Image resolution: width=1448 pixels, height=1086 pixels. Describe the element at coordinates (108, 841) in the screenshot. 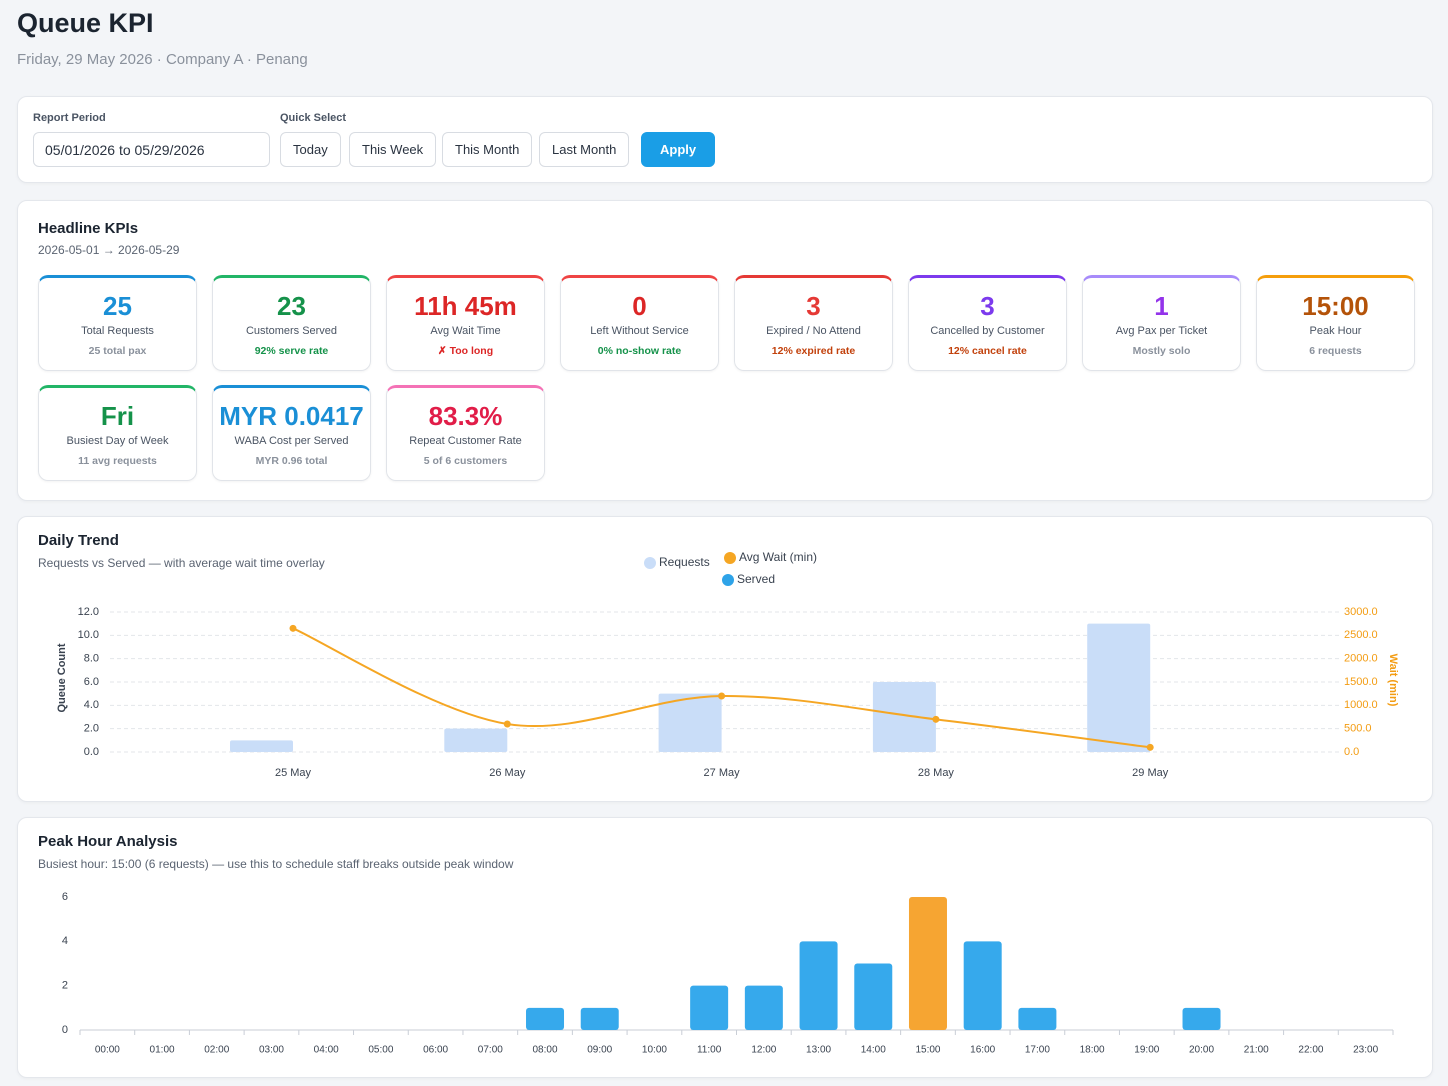

I see `chart-title: Peak Hour Analysis` at that location.